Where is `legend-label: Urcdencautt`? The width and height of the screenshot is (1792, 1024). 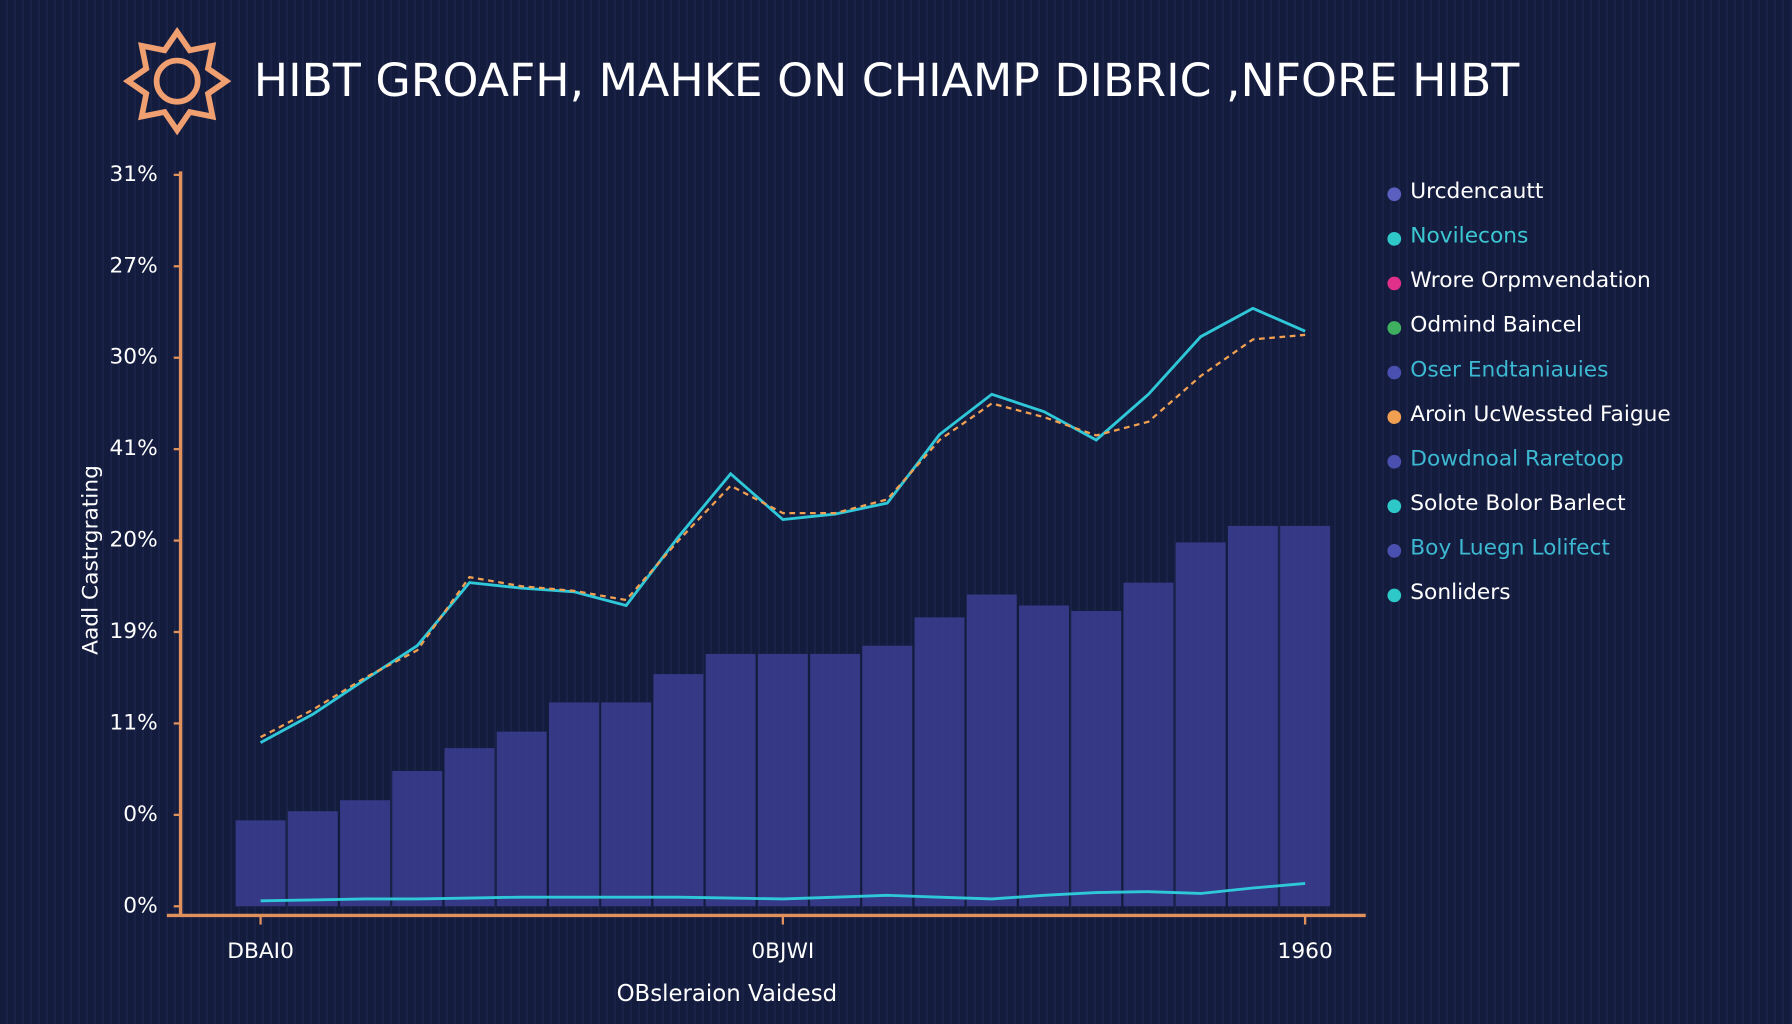 legend-label: Urcdencautt is located at coordinates (1476, 191).